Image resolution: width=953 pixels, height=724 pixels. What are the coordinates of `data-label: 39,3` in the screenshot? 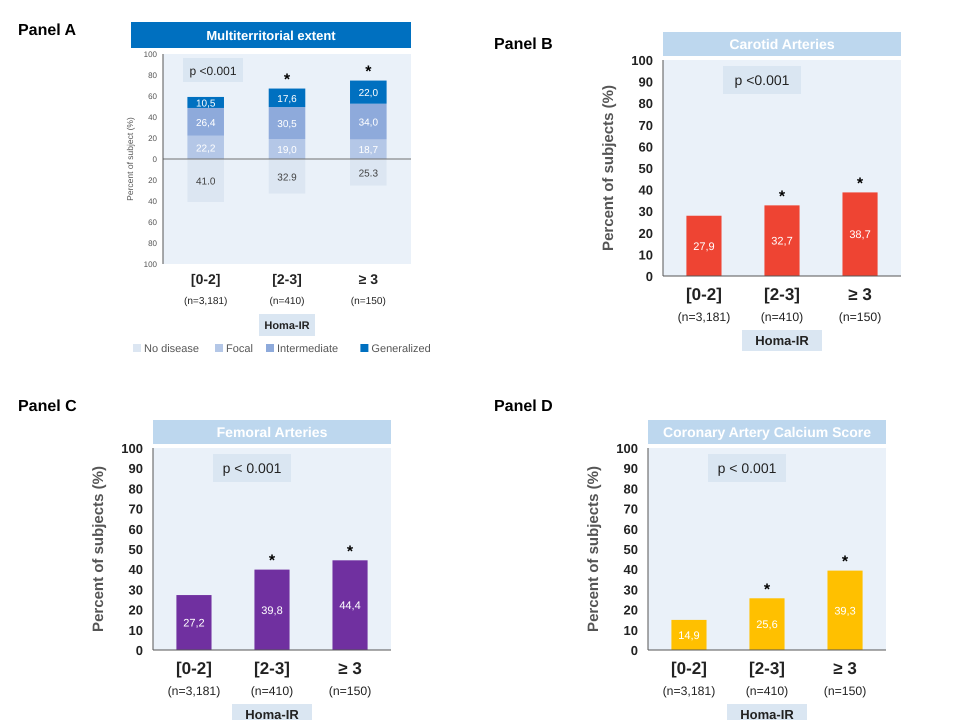 It's located at (845, 611).